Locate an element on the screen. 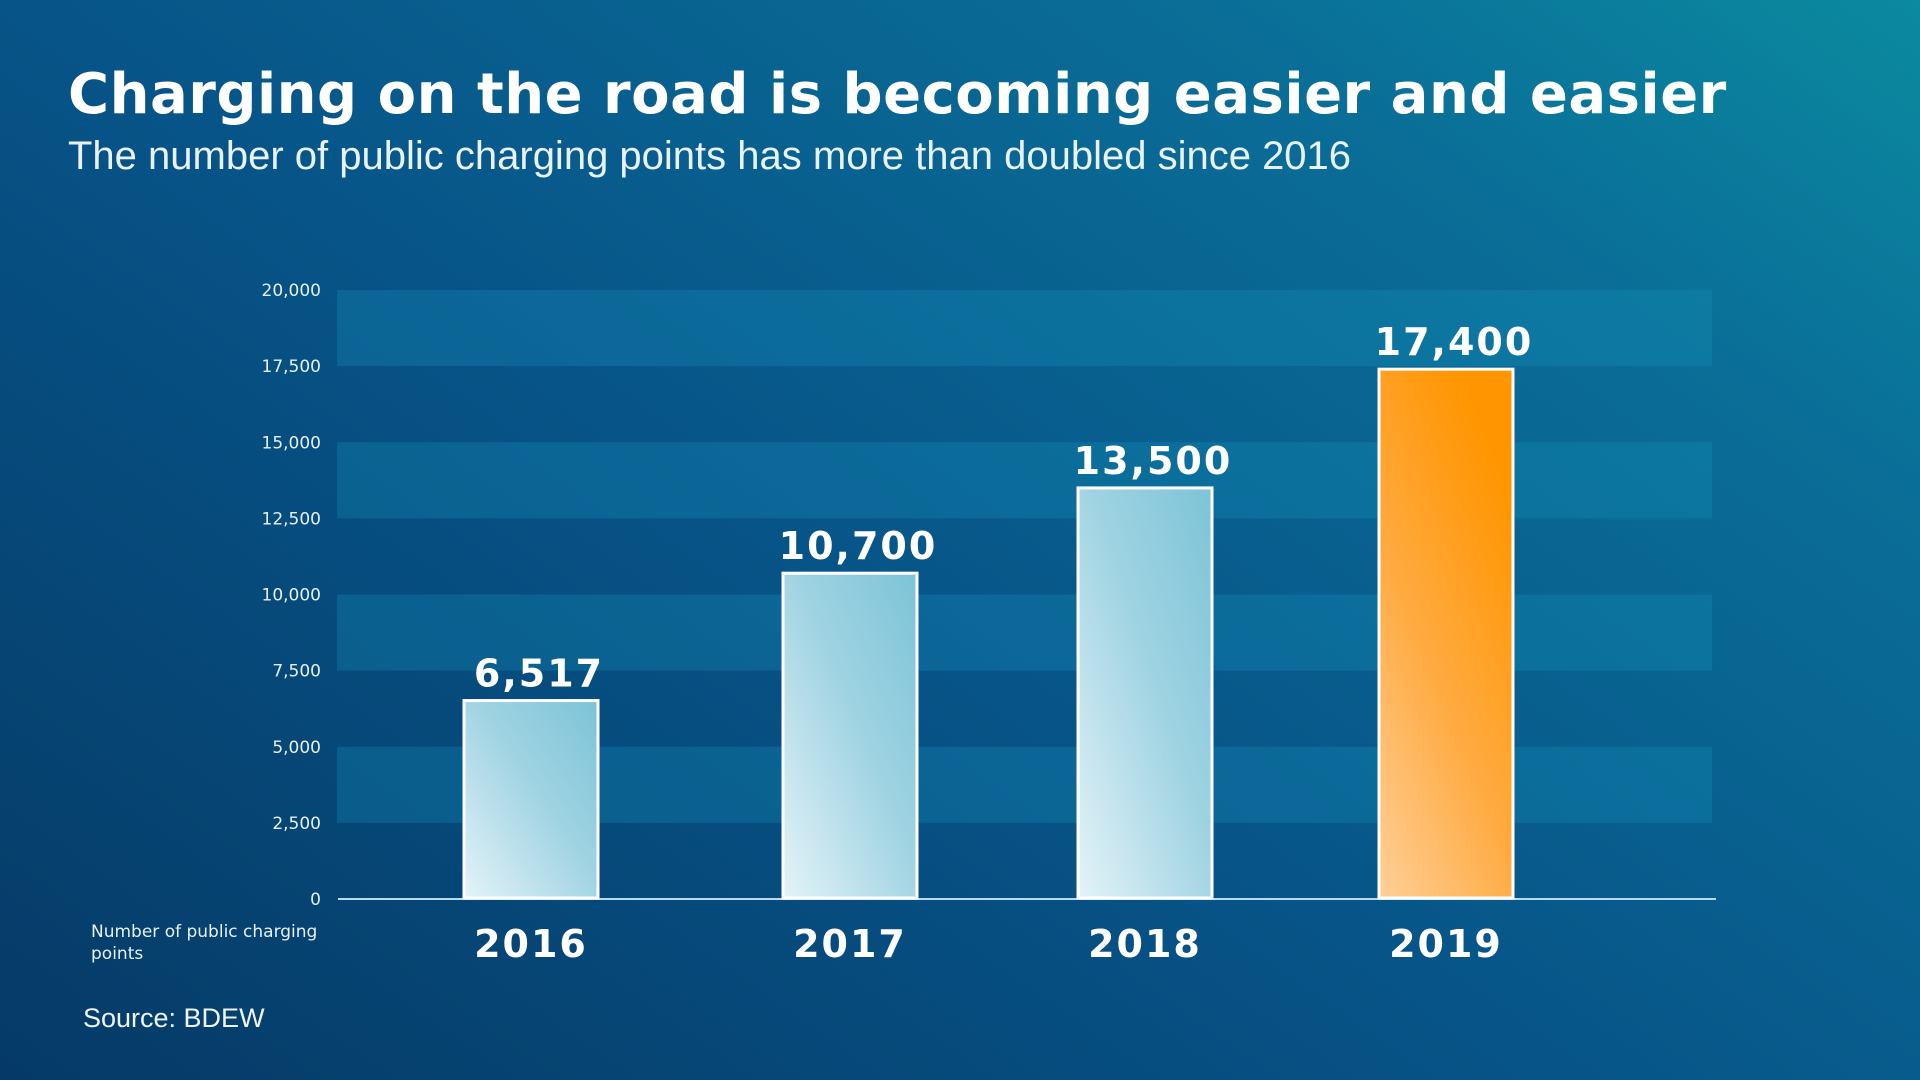 The height and width of the screenshot is (1080, 1920). bar-2018 is located at coordinates (1145, 693).